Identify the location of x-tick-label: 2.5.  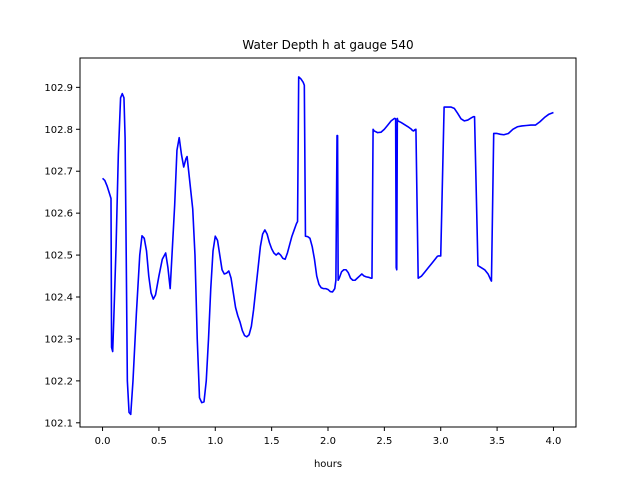
(384, 441).